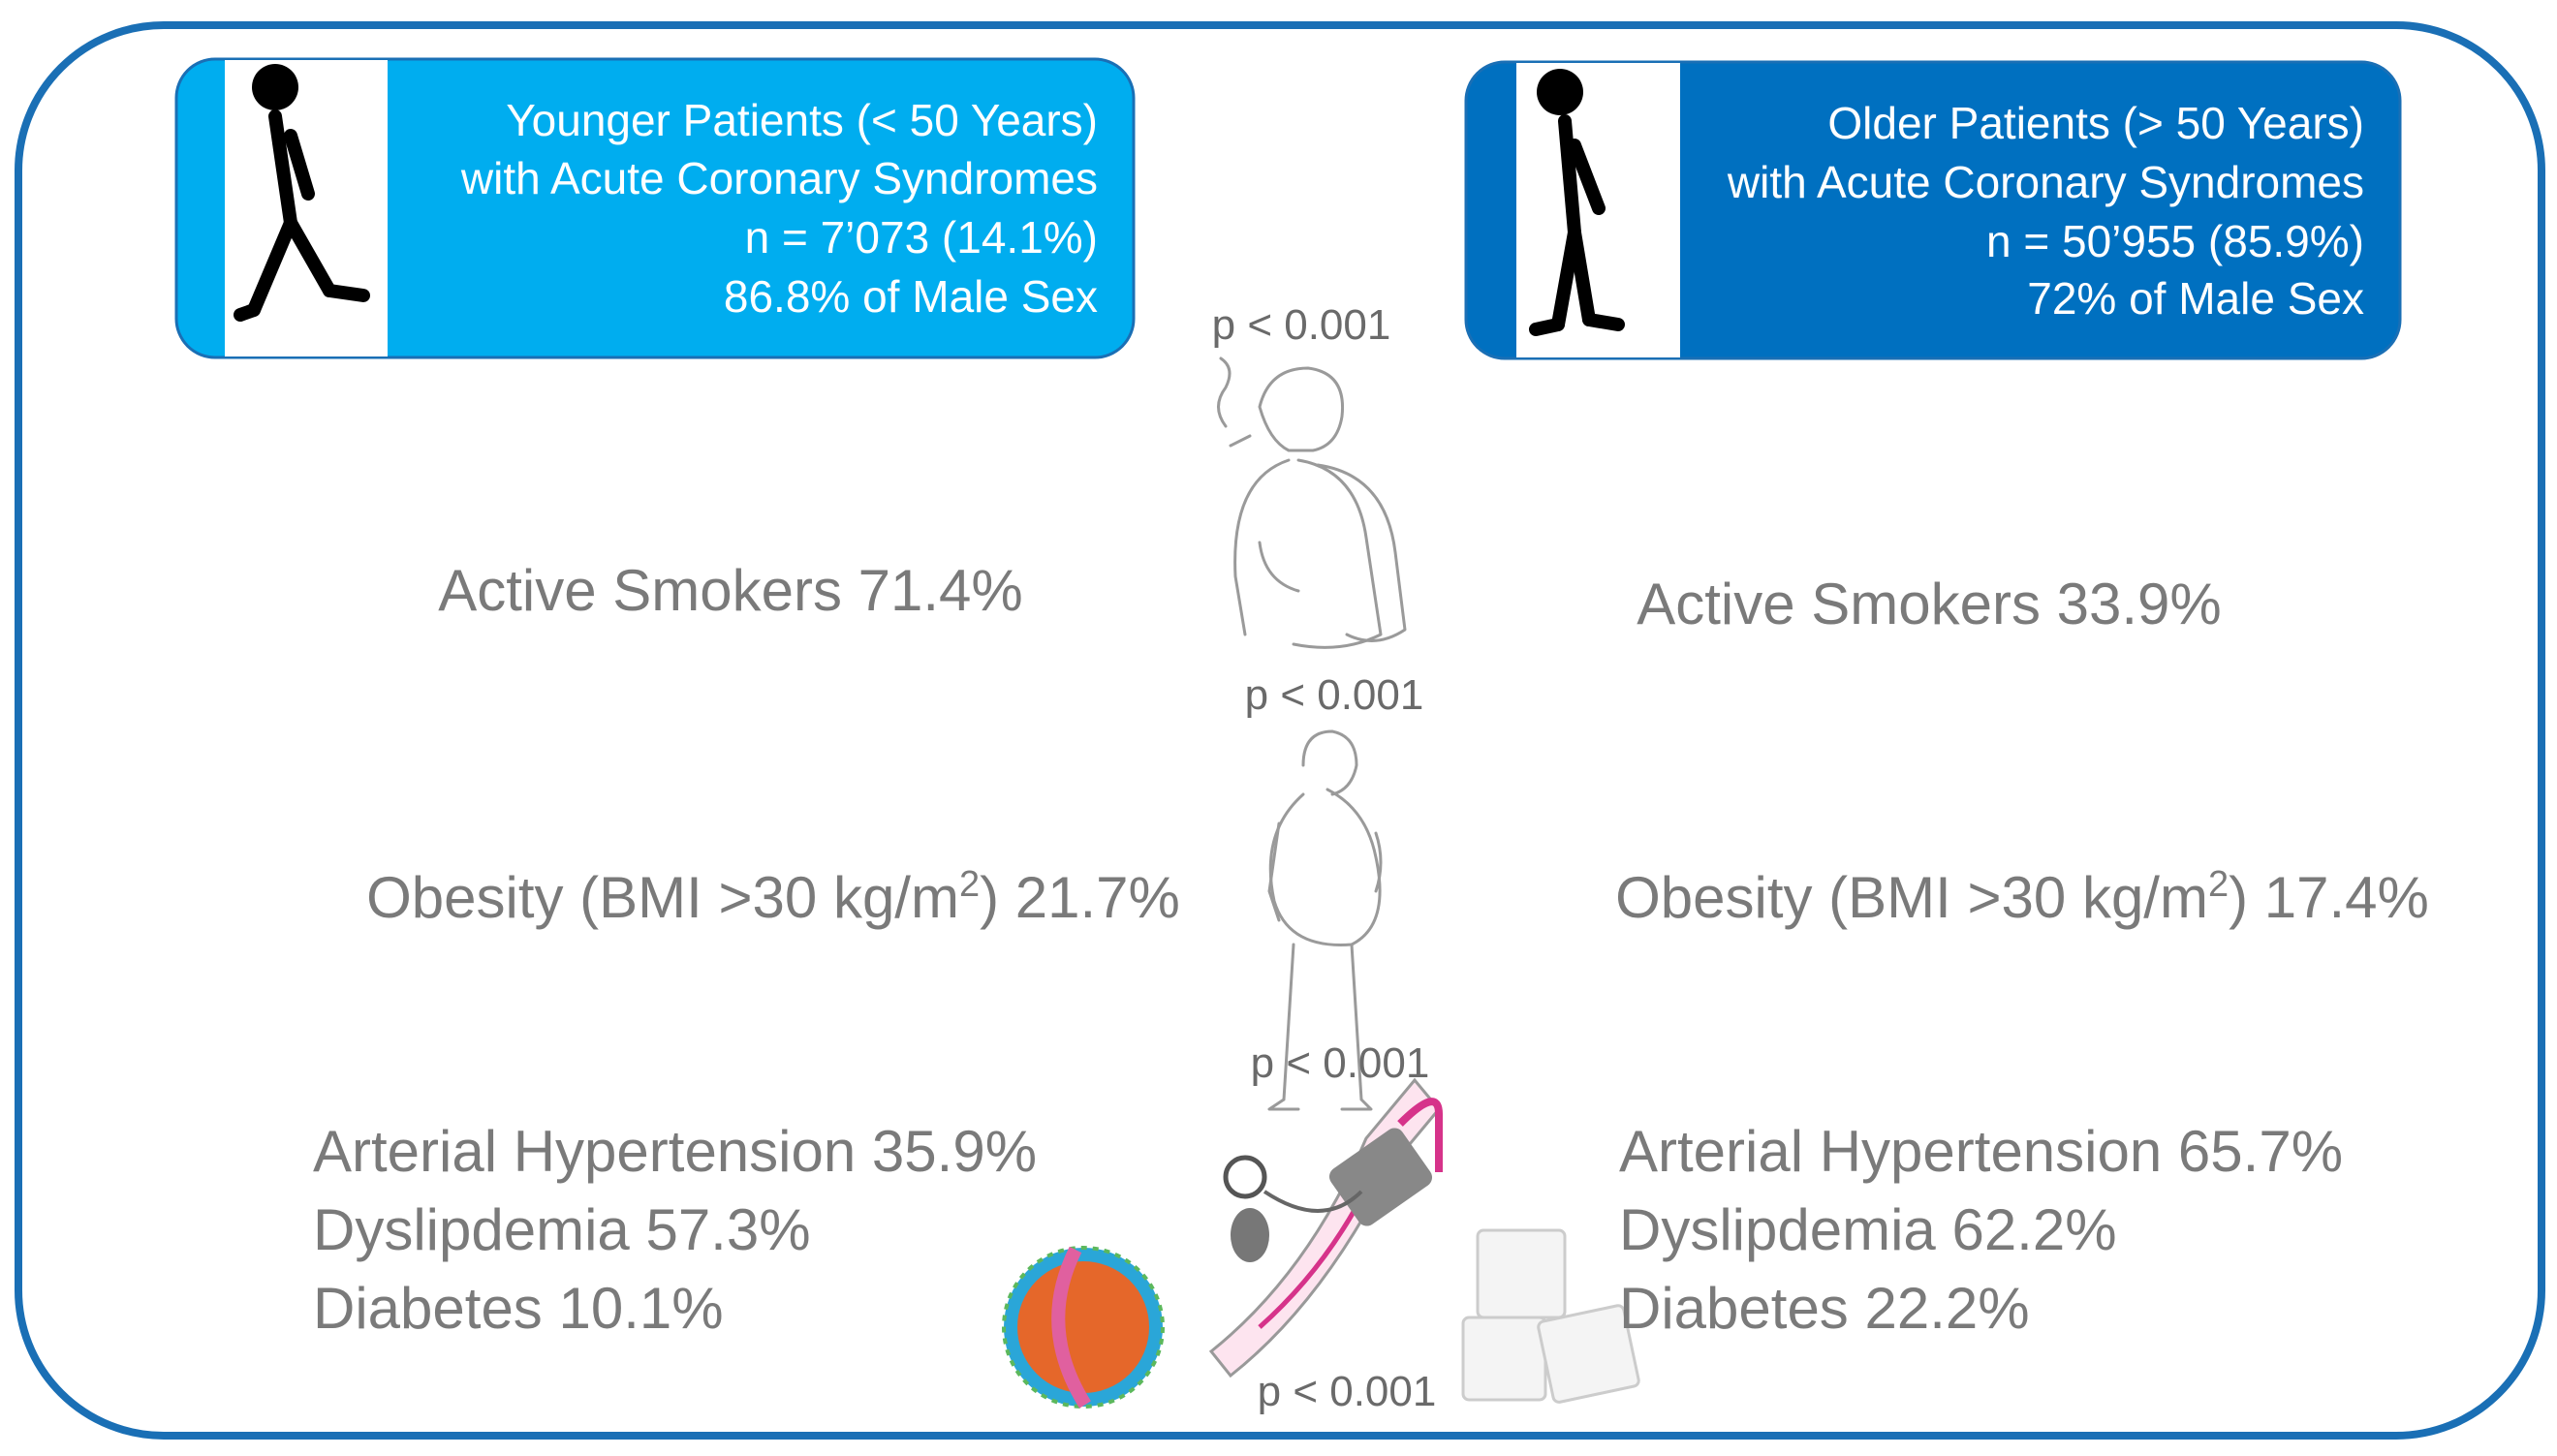 Image resolution: width=2557 pixels, height=1456 pixels. I want to click on lipoprotein-icon, so click(1083, 1327).